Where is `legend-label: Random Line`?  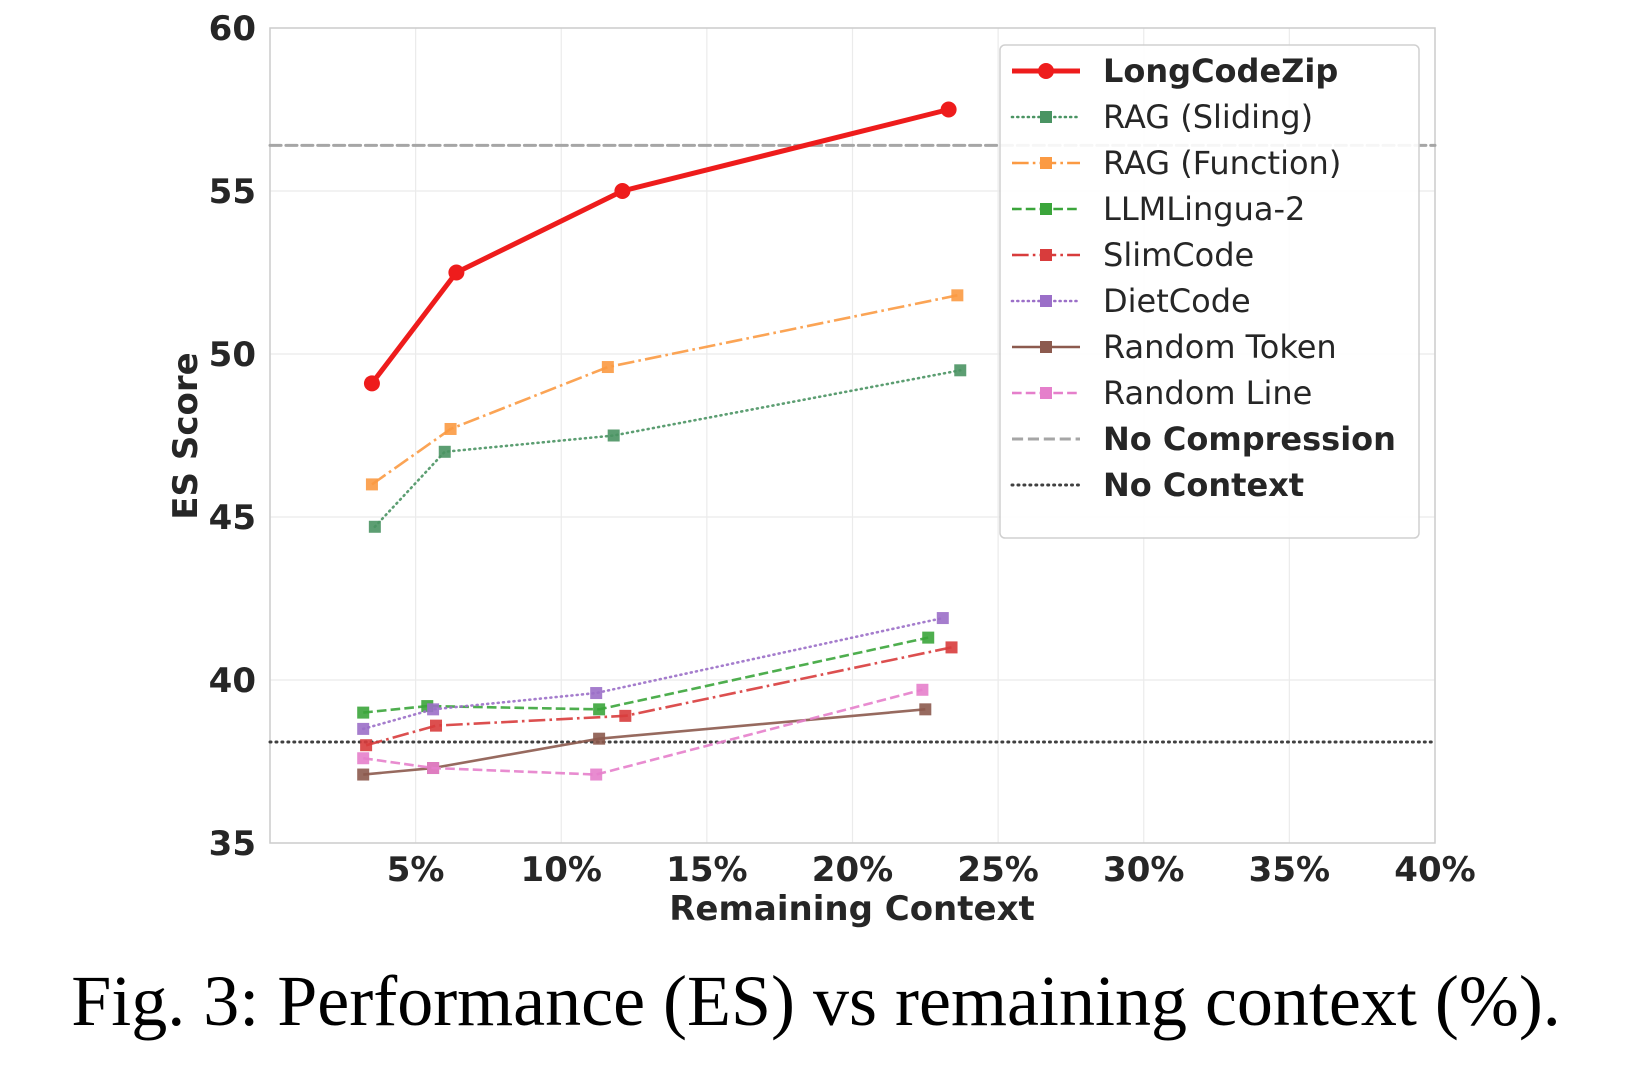 legend-label: Random Line is located at coordinates (1207, 393).